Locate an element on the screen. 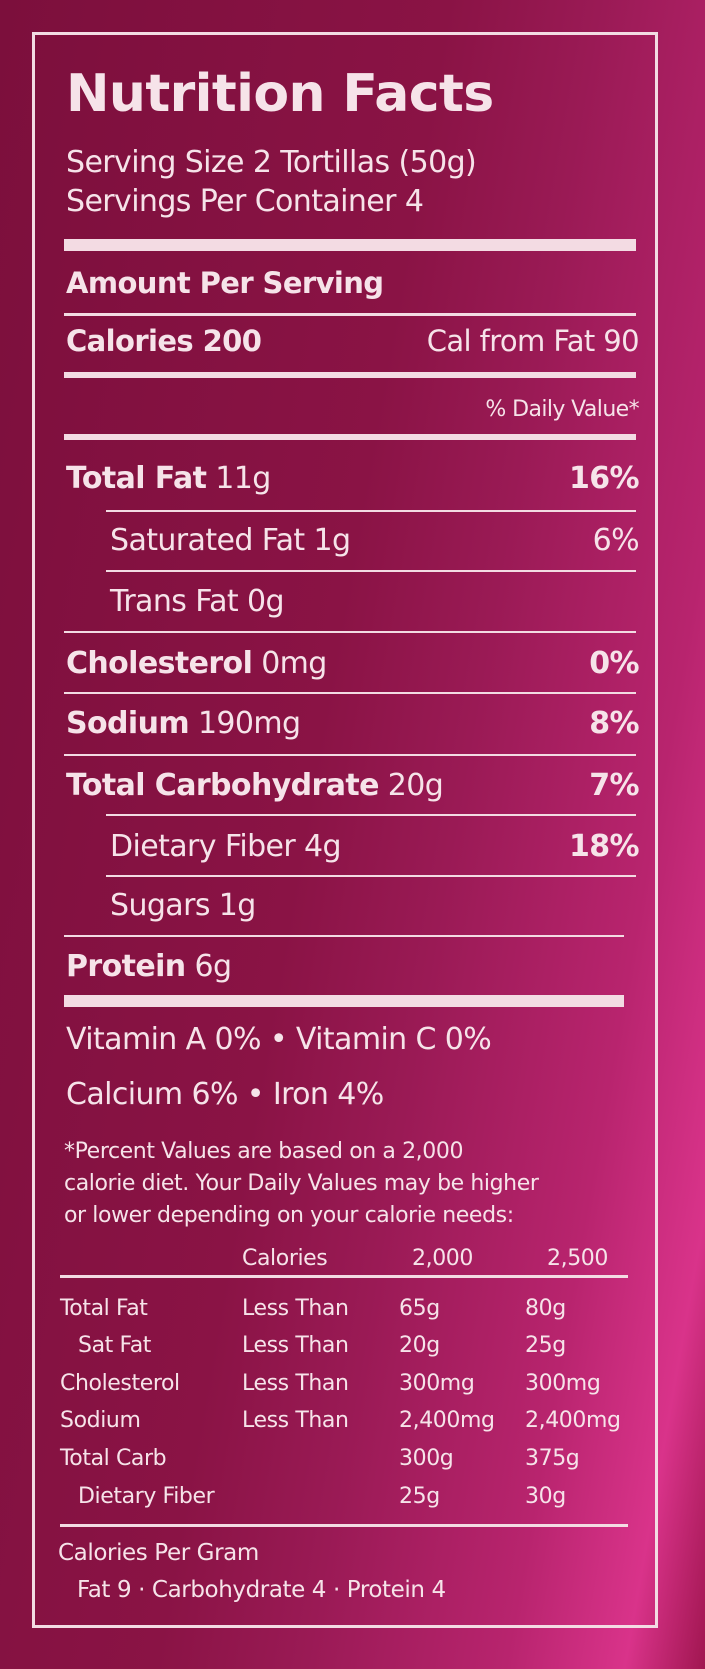 The width and height of the screenshot is (705, 1669). calories: Calories 200 is located at coordinates (164, 341).